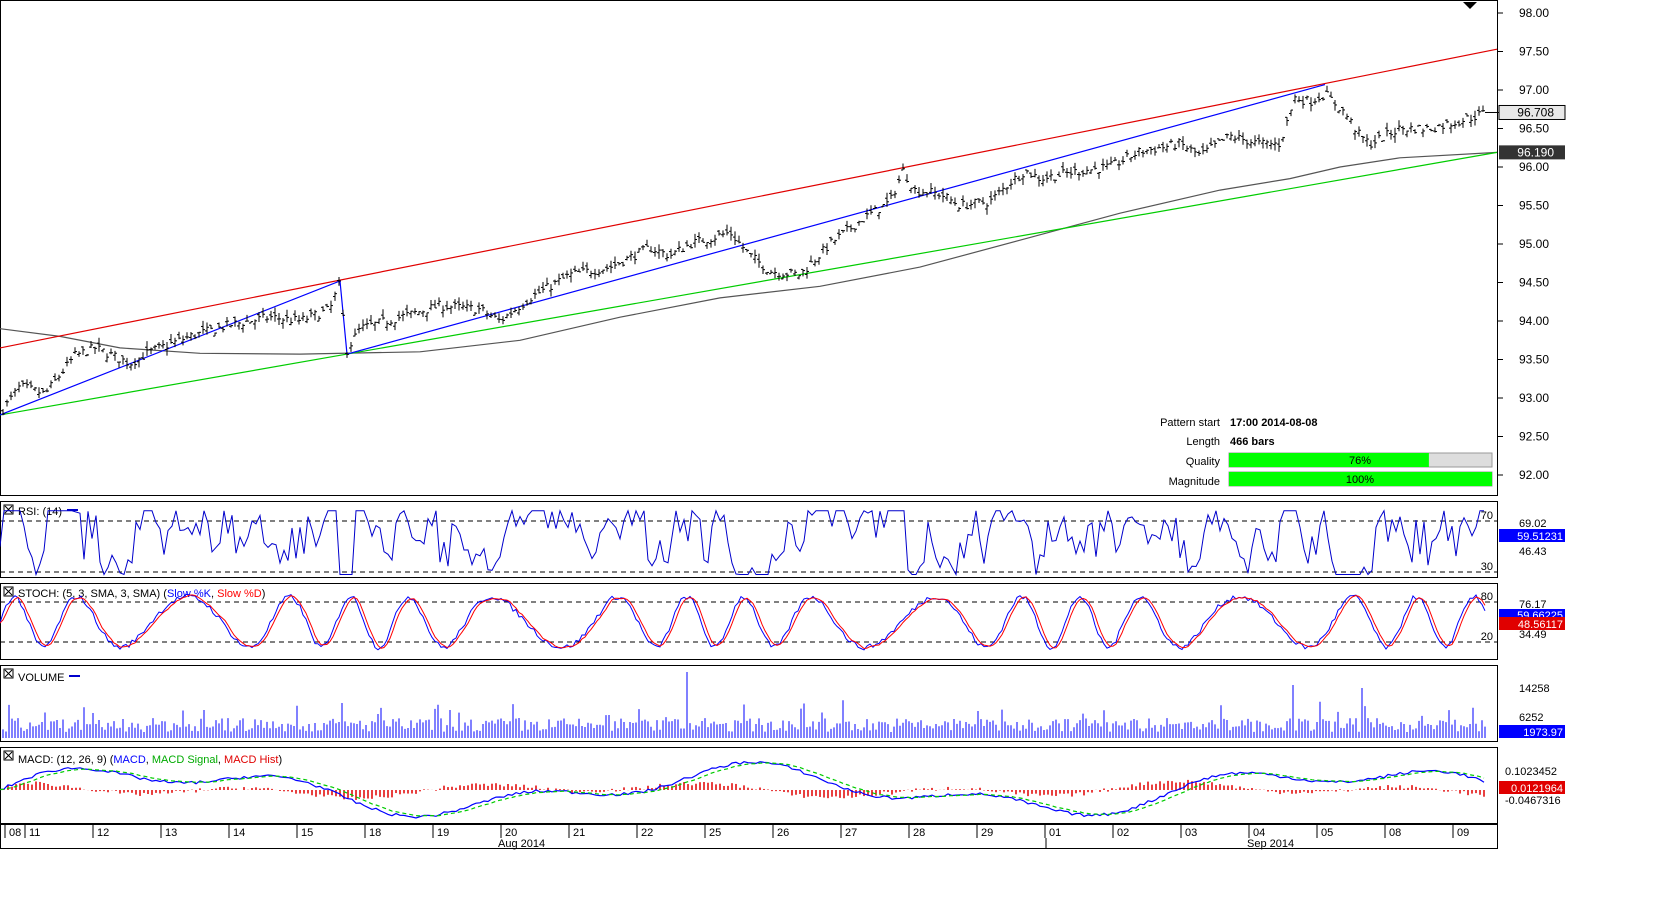 Image resolution: width=1655 pixels, height=901 pixels. What do you see at coordinates (129, 760) in the screenshot?
I see `macd-legend: MACD` at bounding box center [129, 760].